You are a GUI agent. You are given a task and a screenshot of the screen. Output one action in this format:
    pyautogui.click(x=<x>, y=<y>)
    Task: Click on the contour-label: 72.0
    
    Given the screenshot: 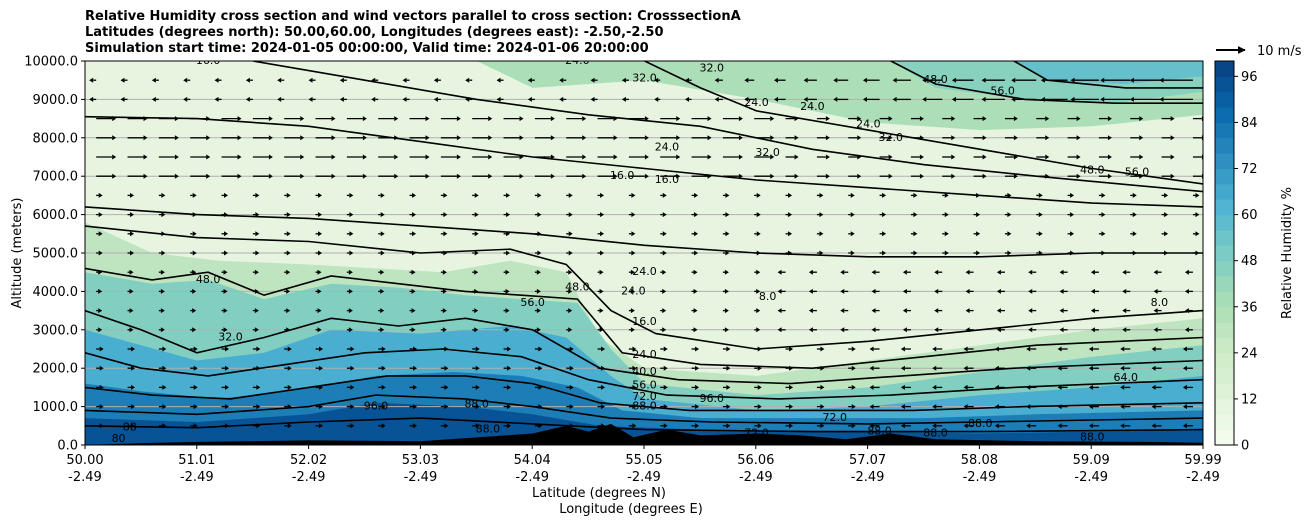 What is the action you would take?
    pyautogui.click(x=644, y=396)
    